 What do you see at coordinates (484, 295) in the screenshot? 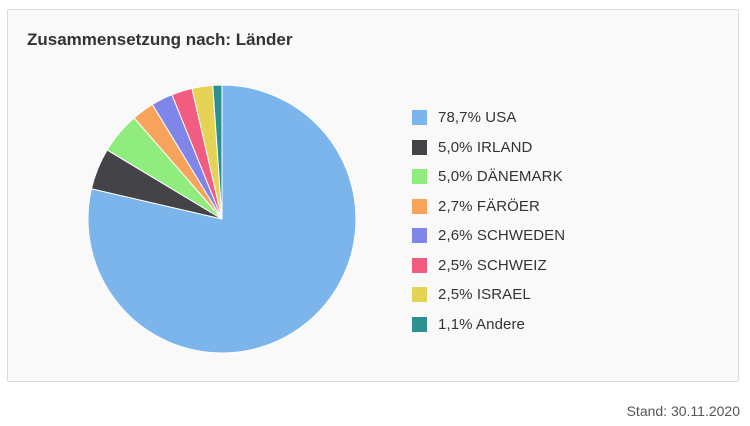
I see `legend-label: 2,5% ISRAEL` at bounding box center [484, 295].